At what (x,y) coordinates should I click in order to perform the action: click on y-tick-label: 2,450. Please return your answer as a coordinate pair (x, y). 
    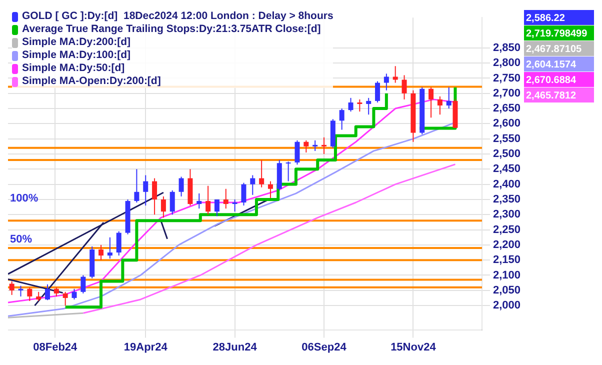
    Looking at the image, I should click on (507, 169).